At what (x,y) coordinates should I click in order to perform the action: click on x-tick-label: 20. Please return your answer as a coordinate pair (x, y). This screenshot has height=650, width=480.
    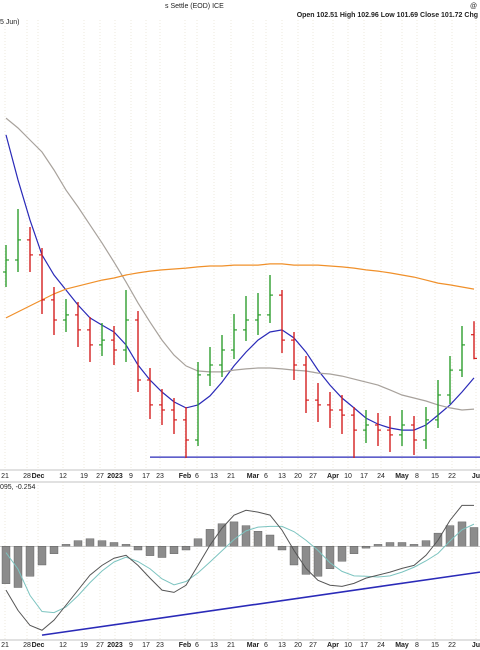
    Looking at the image, I should click on (298, 476).